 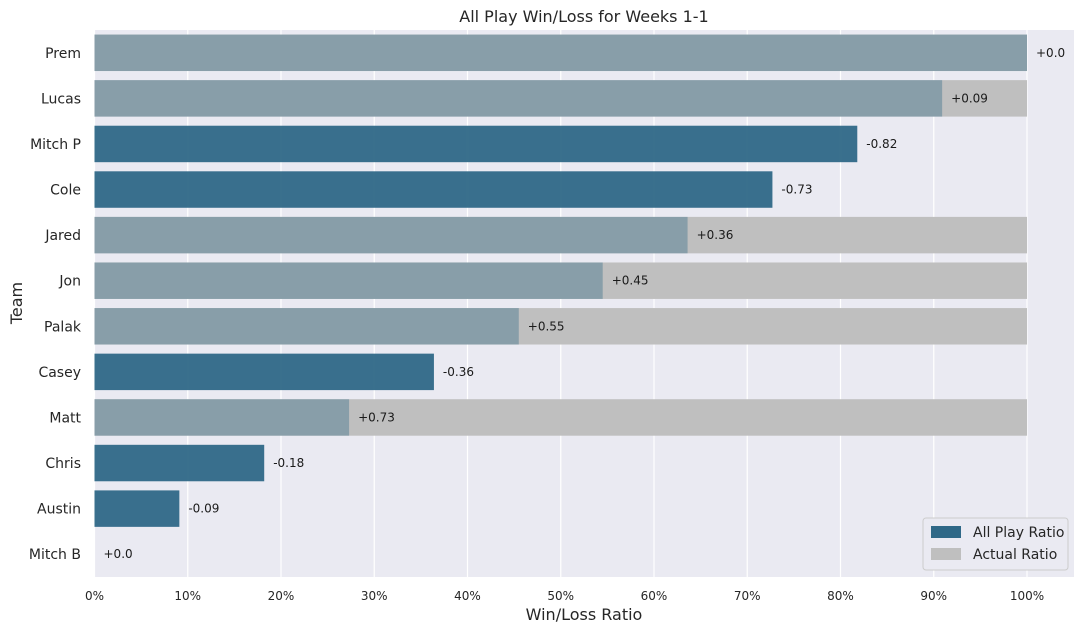 What do you see at coordinates (476, 144) in the screenshot?
I see `bar-all-play-mitch-p` at bounding box center [476, 144].